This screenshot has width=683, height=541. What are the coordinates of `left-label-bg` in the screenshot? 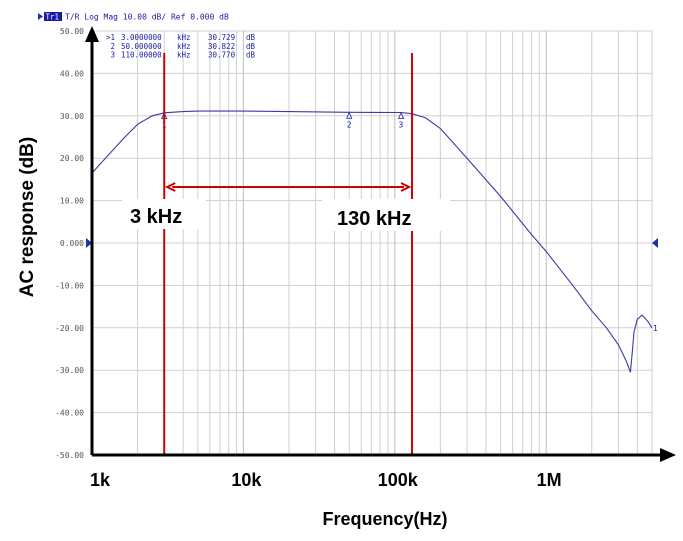 It's located at (164, 214).